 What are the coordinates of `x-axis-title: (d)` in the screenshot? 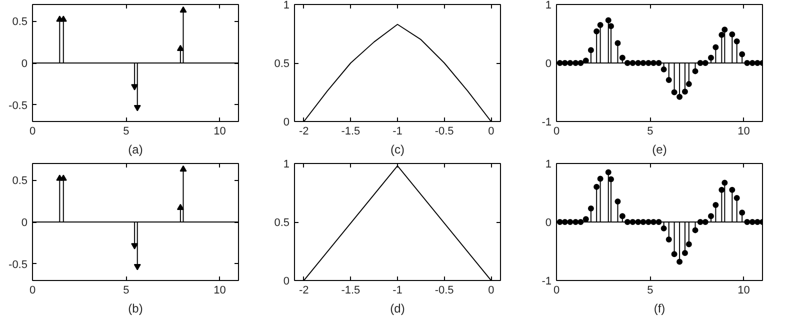 It's located at (397, 309).